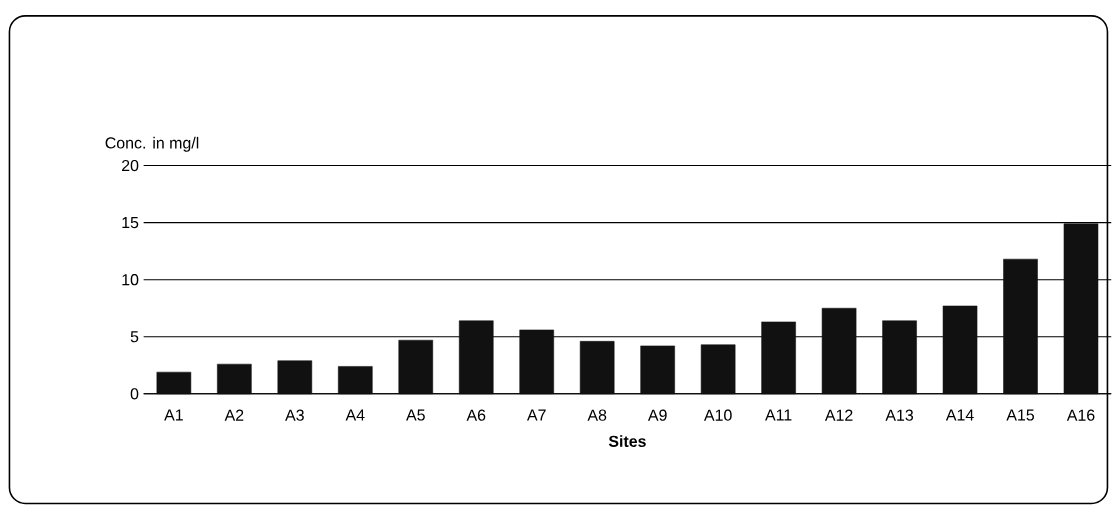  Describe the element at coordinates (355, 415) in the screenshot. I see `x-tick-label: A4` at that location.